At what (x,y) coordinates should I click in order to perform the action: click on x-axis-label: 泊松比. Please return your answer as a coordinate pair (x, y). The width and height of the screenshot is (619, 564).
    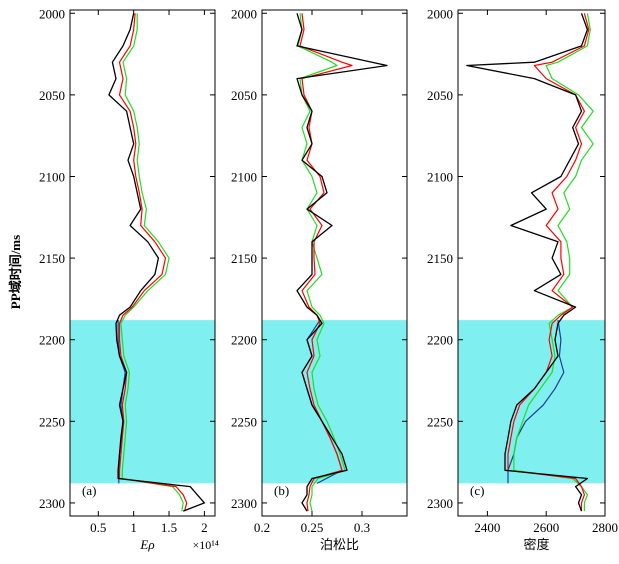
    Looking at the image, I should click on (339, 544).